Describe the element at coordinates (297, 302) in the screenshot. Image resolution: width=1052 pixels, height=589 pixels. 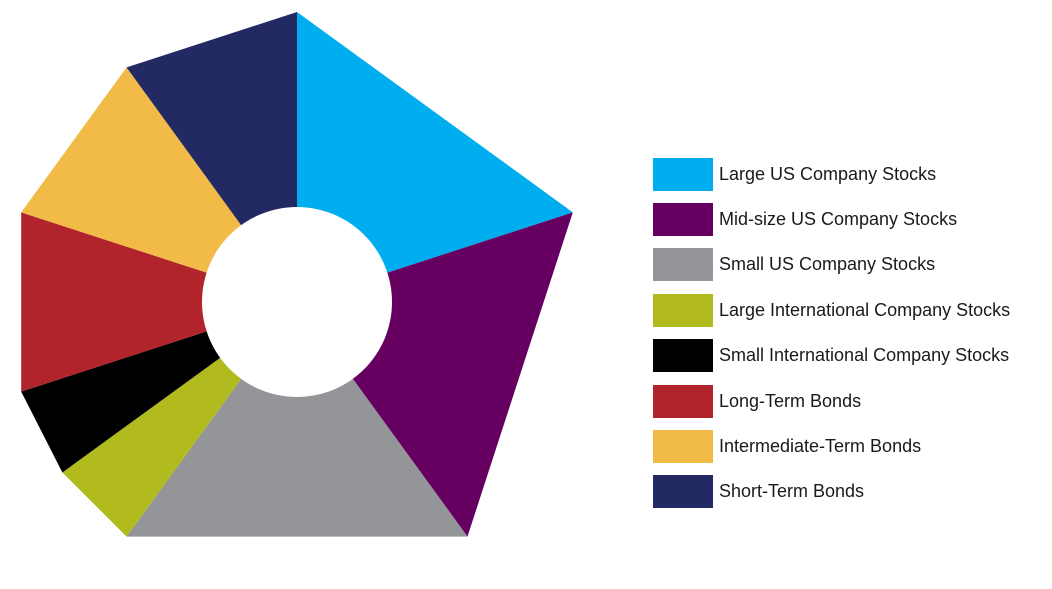
I see `donut-hole` at that location.